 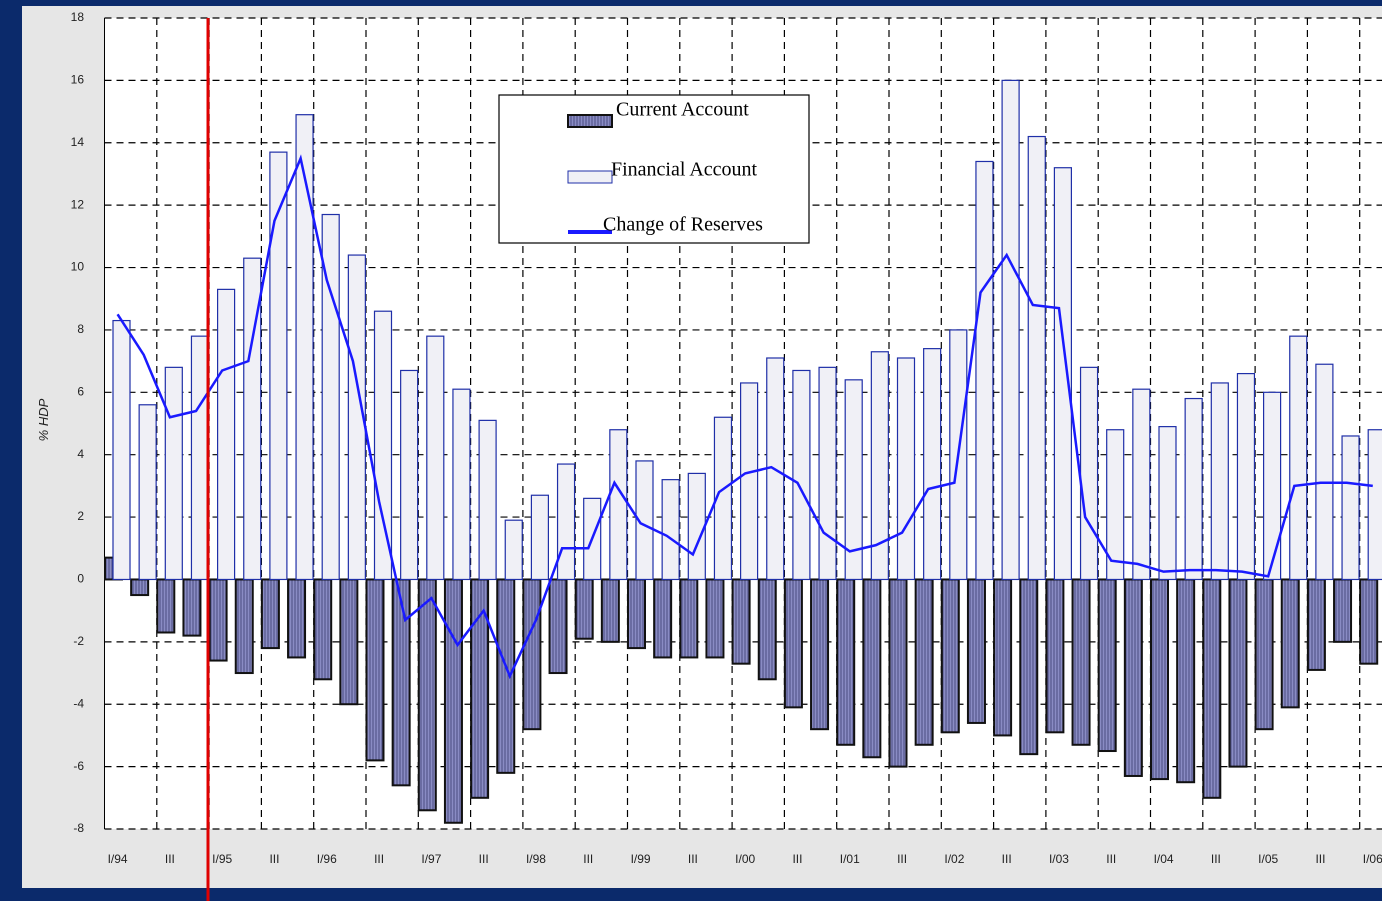 What do you see at coordinates (327, 859) in the screenshot?
I see `x-tick-label: I/96` at bounding box center [327, 859].